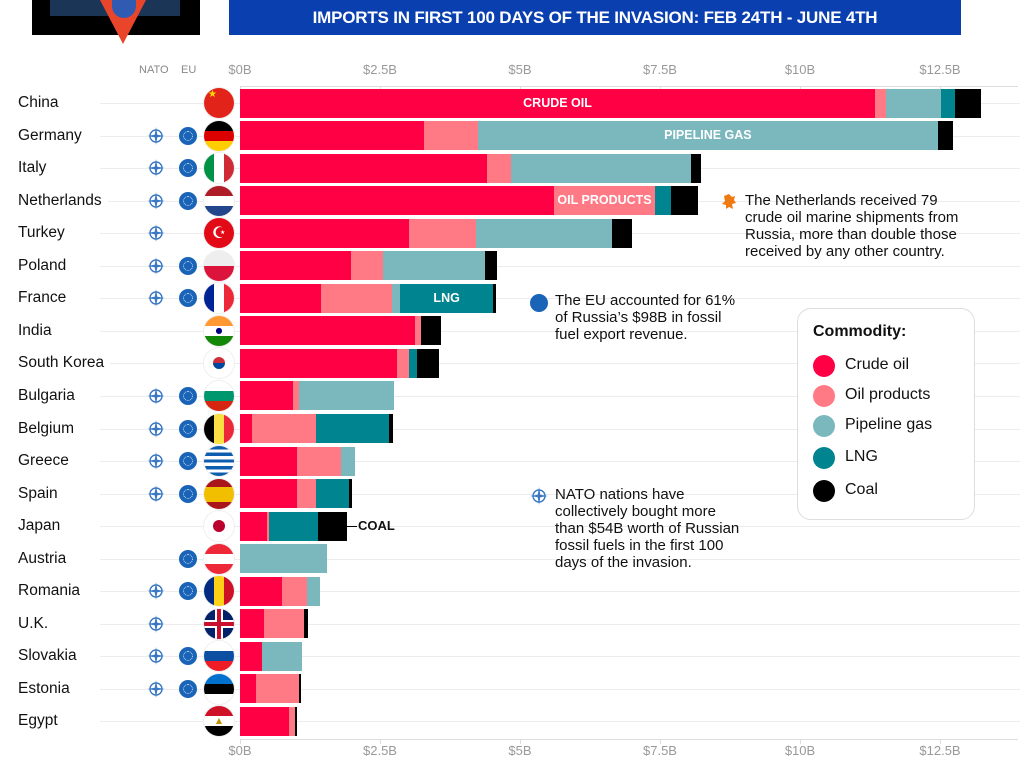 This screenshot has height=770, width=1024. I want to click on note-line: days of the invasion., so click(623, 562).